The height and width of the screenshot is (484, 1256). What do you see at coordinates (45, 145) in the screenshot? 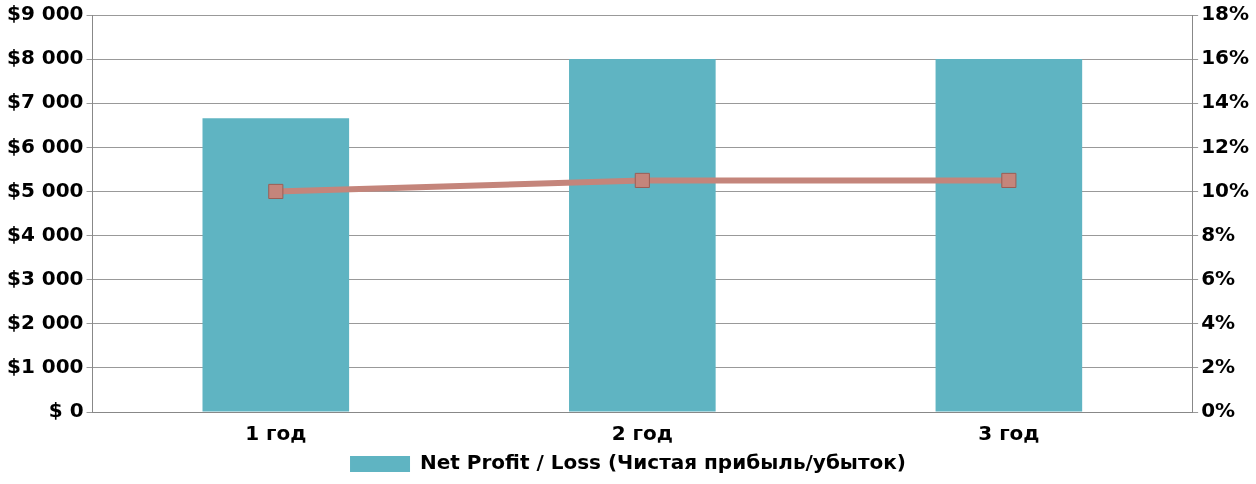
I see `y-tick-label: $6 000` at bounding box center [45, 145].